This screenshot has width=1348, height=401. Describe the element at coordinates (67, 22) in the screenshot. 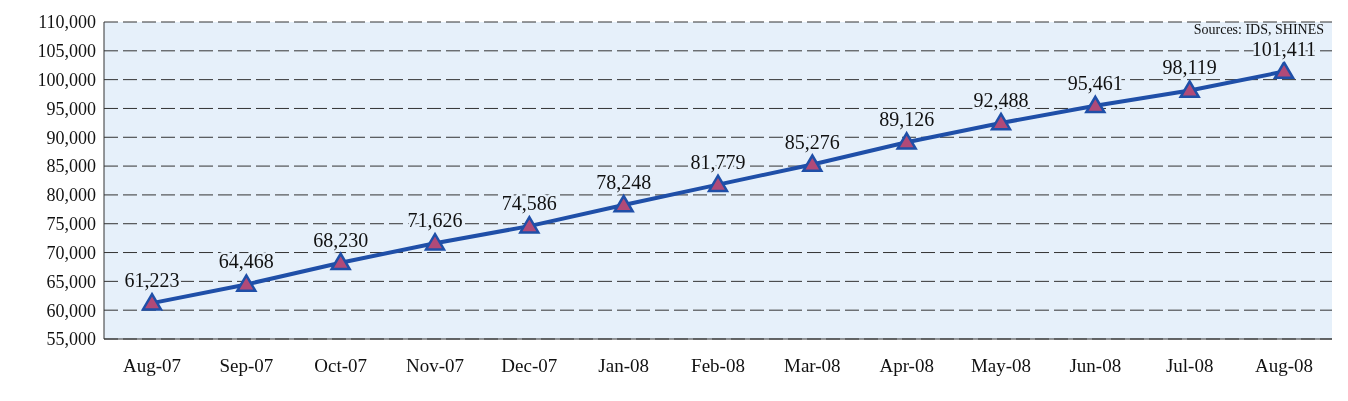

I see `y-tick-label: 110,000` at that location.